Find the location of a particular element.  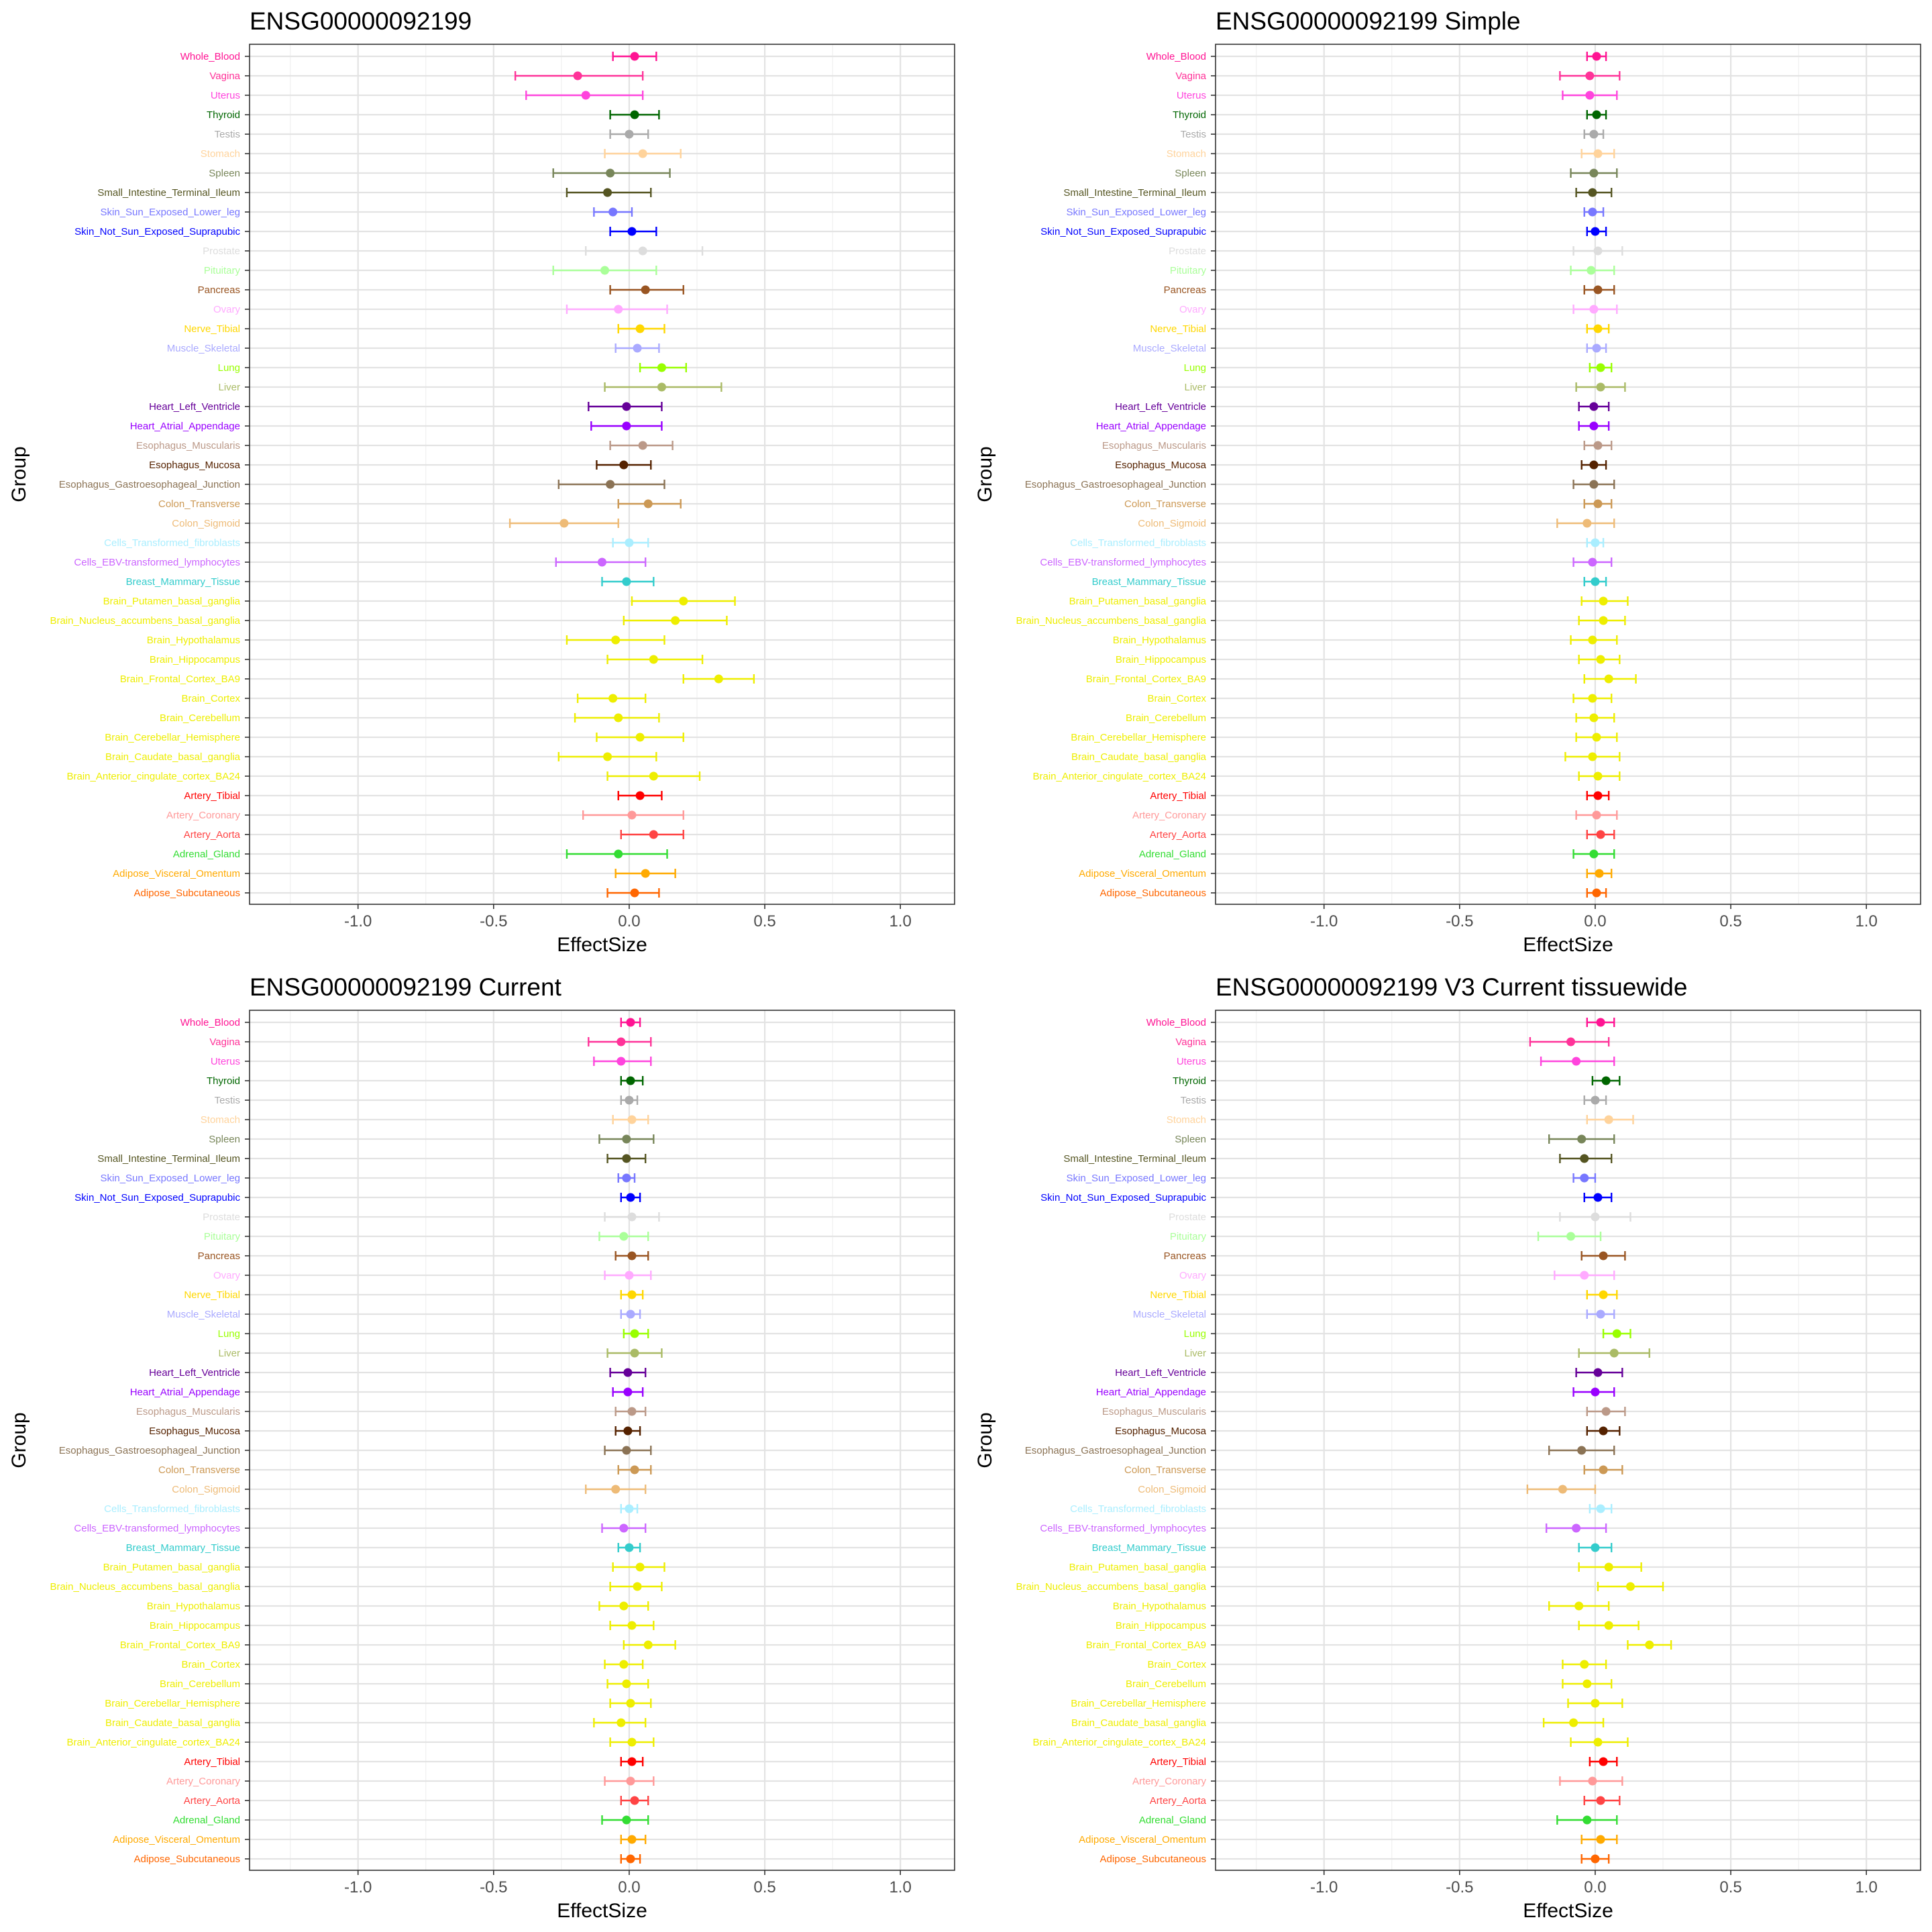

forest-row-Brain_Cerebellum is located at coordinates (1587, 1683).